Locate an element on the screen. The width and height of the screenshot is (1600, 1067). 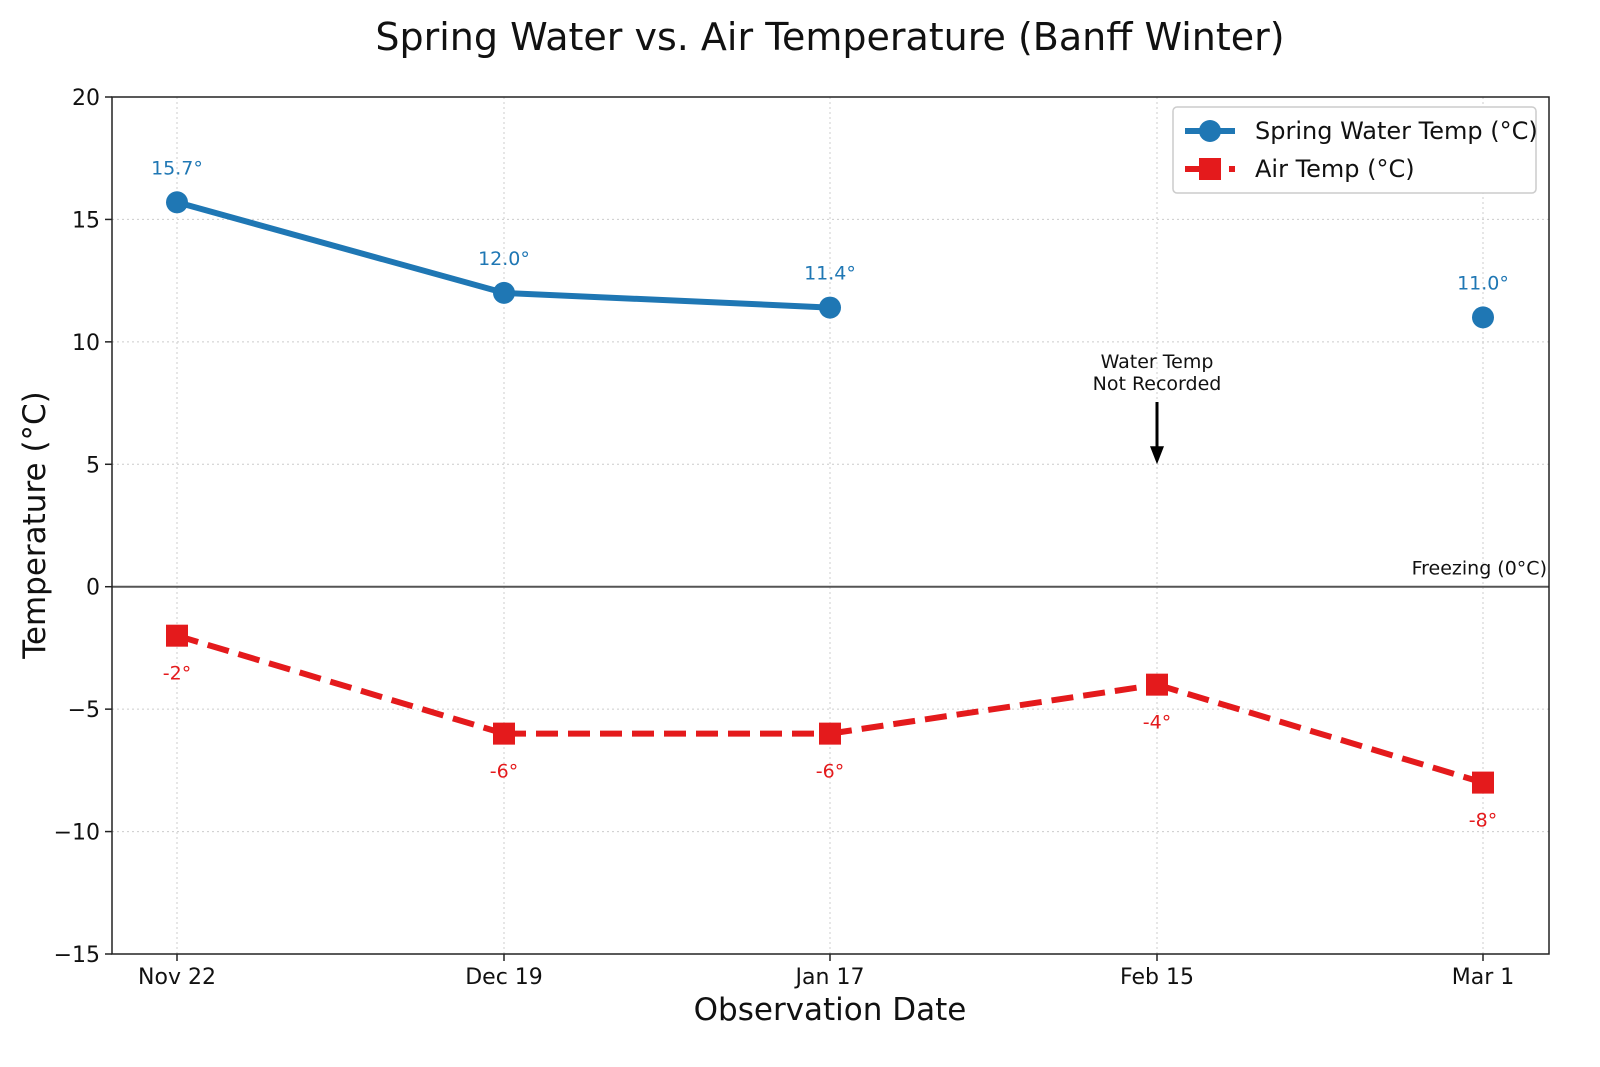
water-data-label: 12.0° is located at coordinates (504, 259).